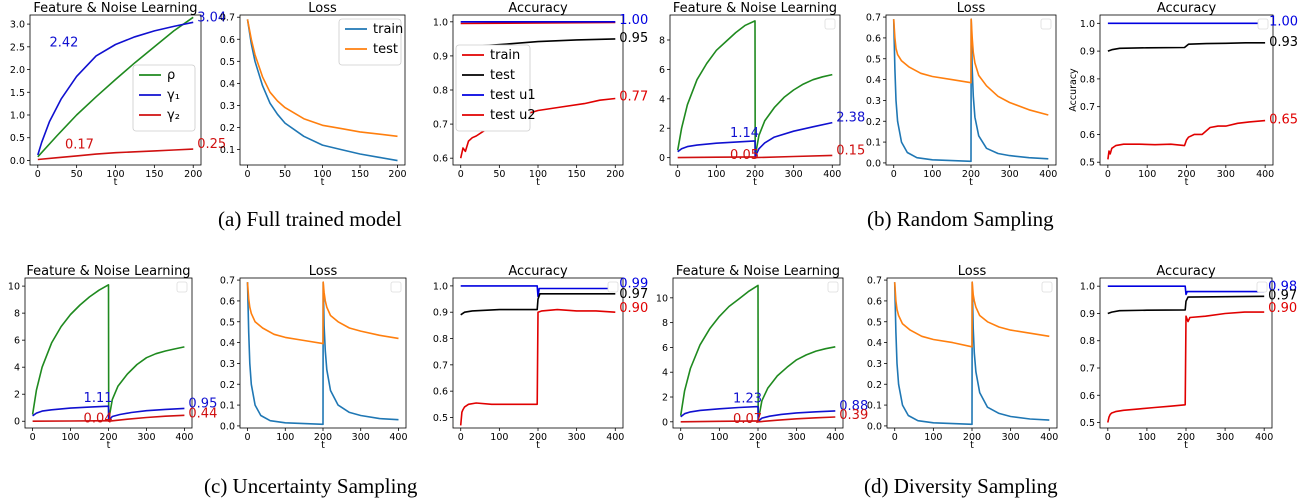  Describe the element at coordinates (115, 8) in the screenshot. I see `a-feature-title: Feature & Noise Learning` at that location.